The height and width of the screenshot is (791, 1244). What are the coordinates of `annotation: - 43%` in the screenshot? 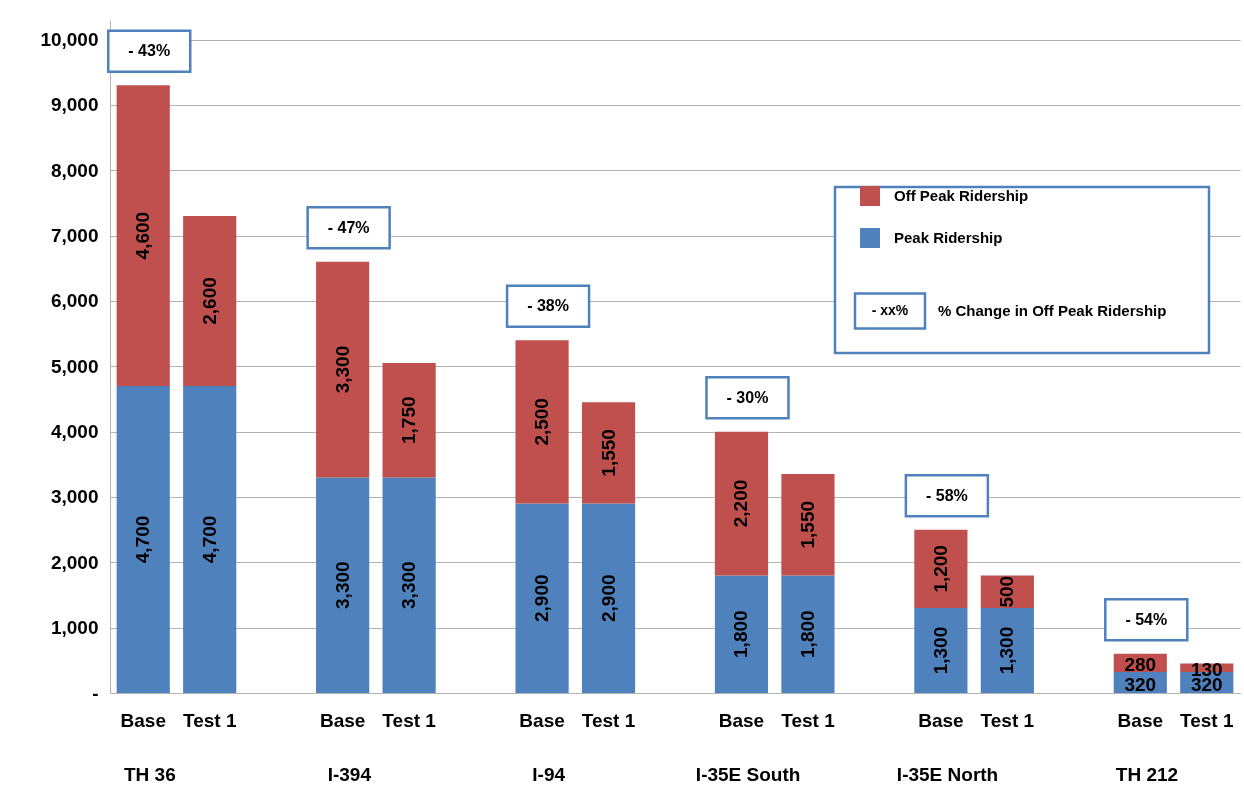 It's located at (149, 51).